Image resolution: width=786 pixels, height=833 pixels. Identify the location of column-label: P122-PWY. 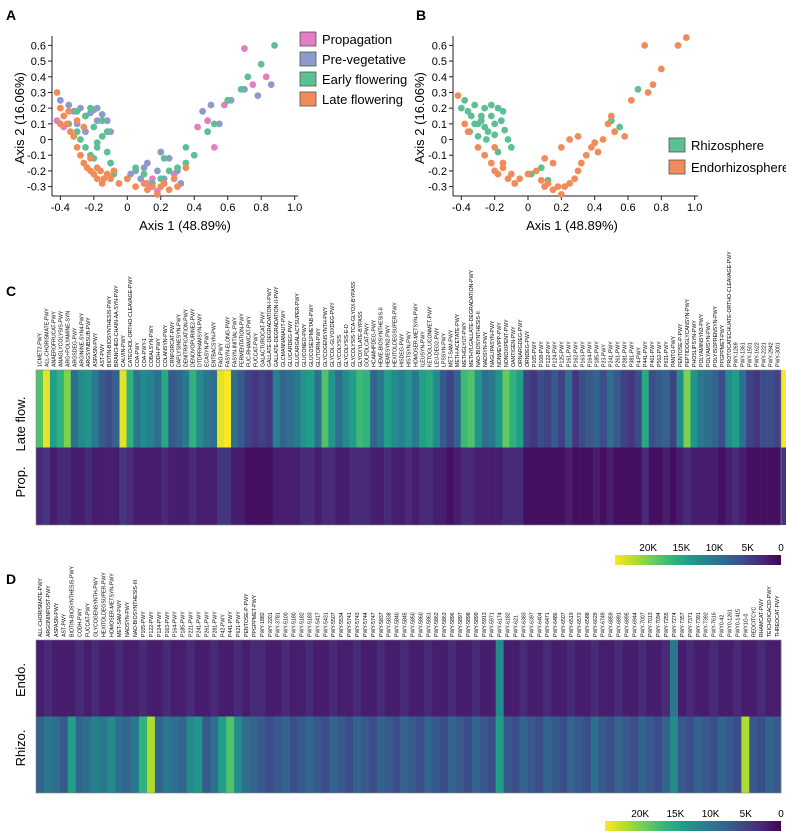
(549, 354).